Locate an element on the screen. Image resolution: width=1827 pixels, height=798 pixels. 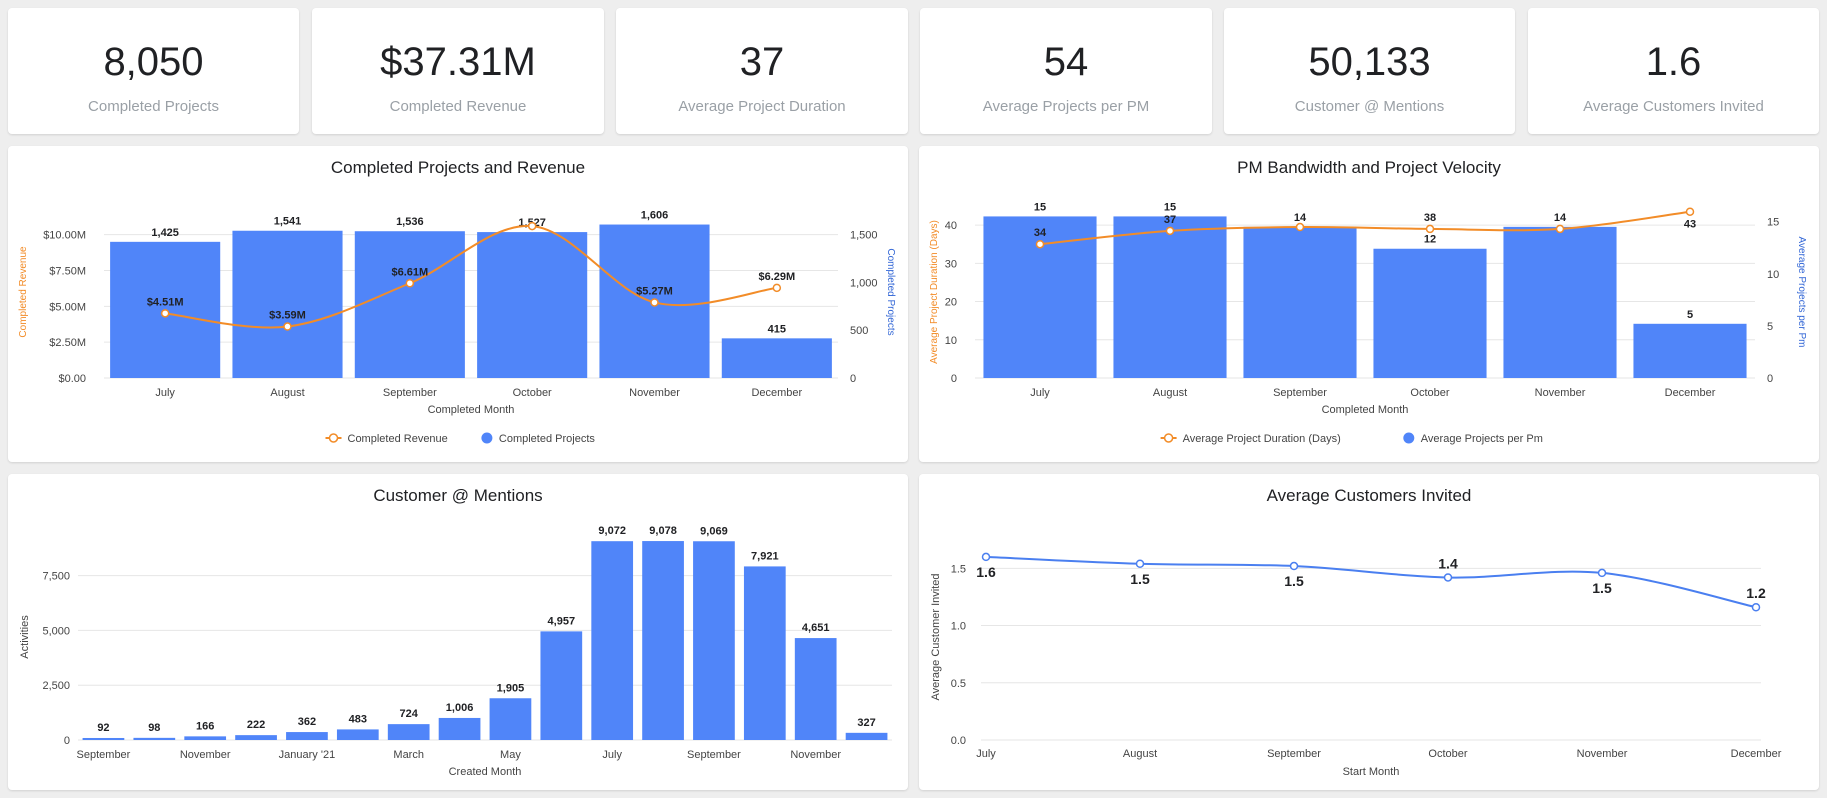
y-tick-label: 0 is located at coordinates (67, 741).